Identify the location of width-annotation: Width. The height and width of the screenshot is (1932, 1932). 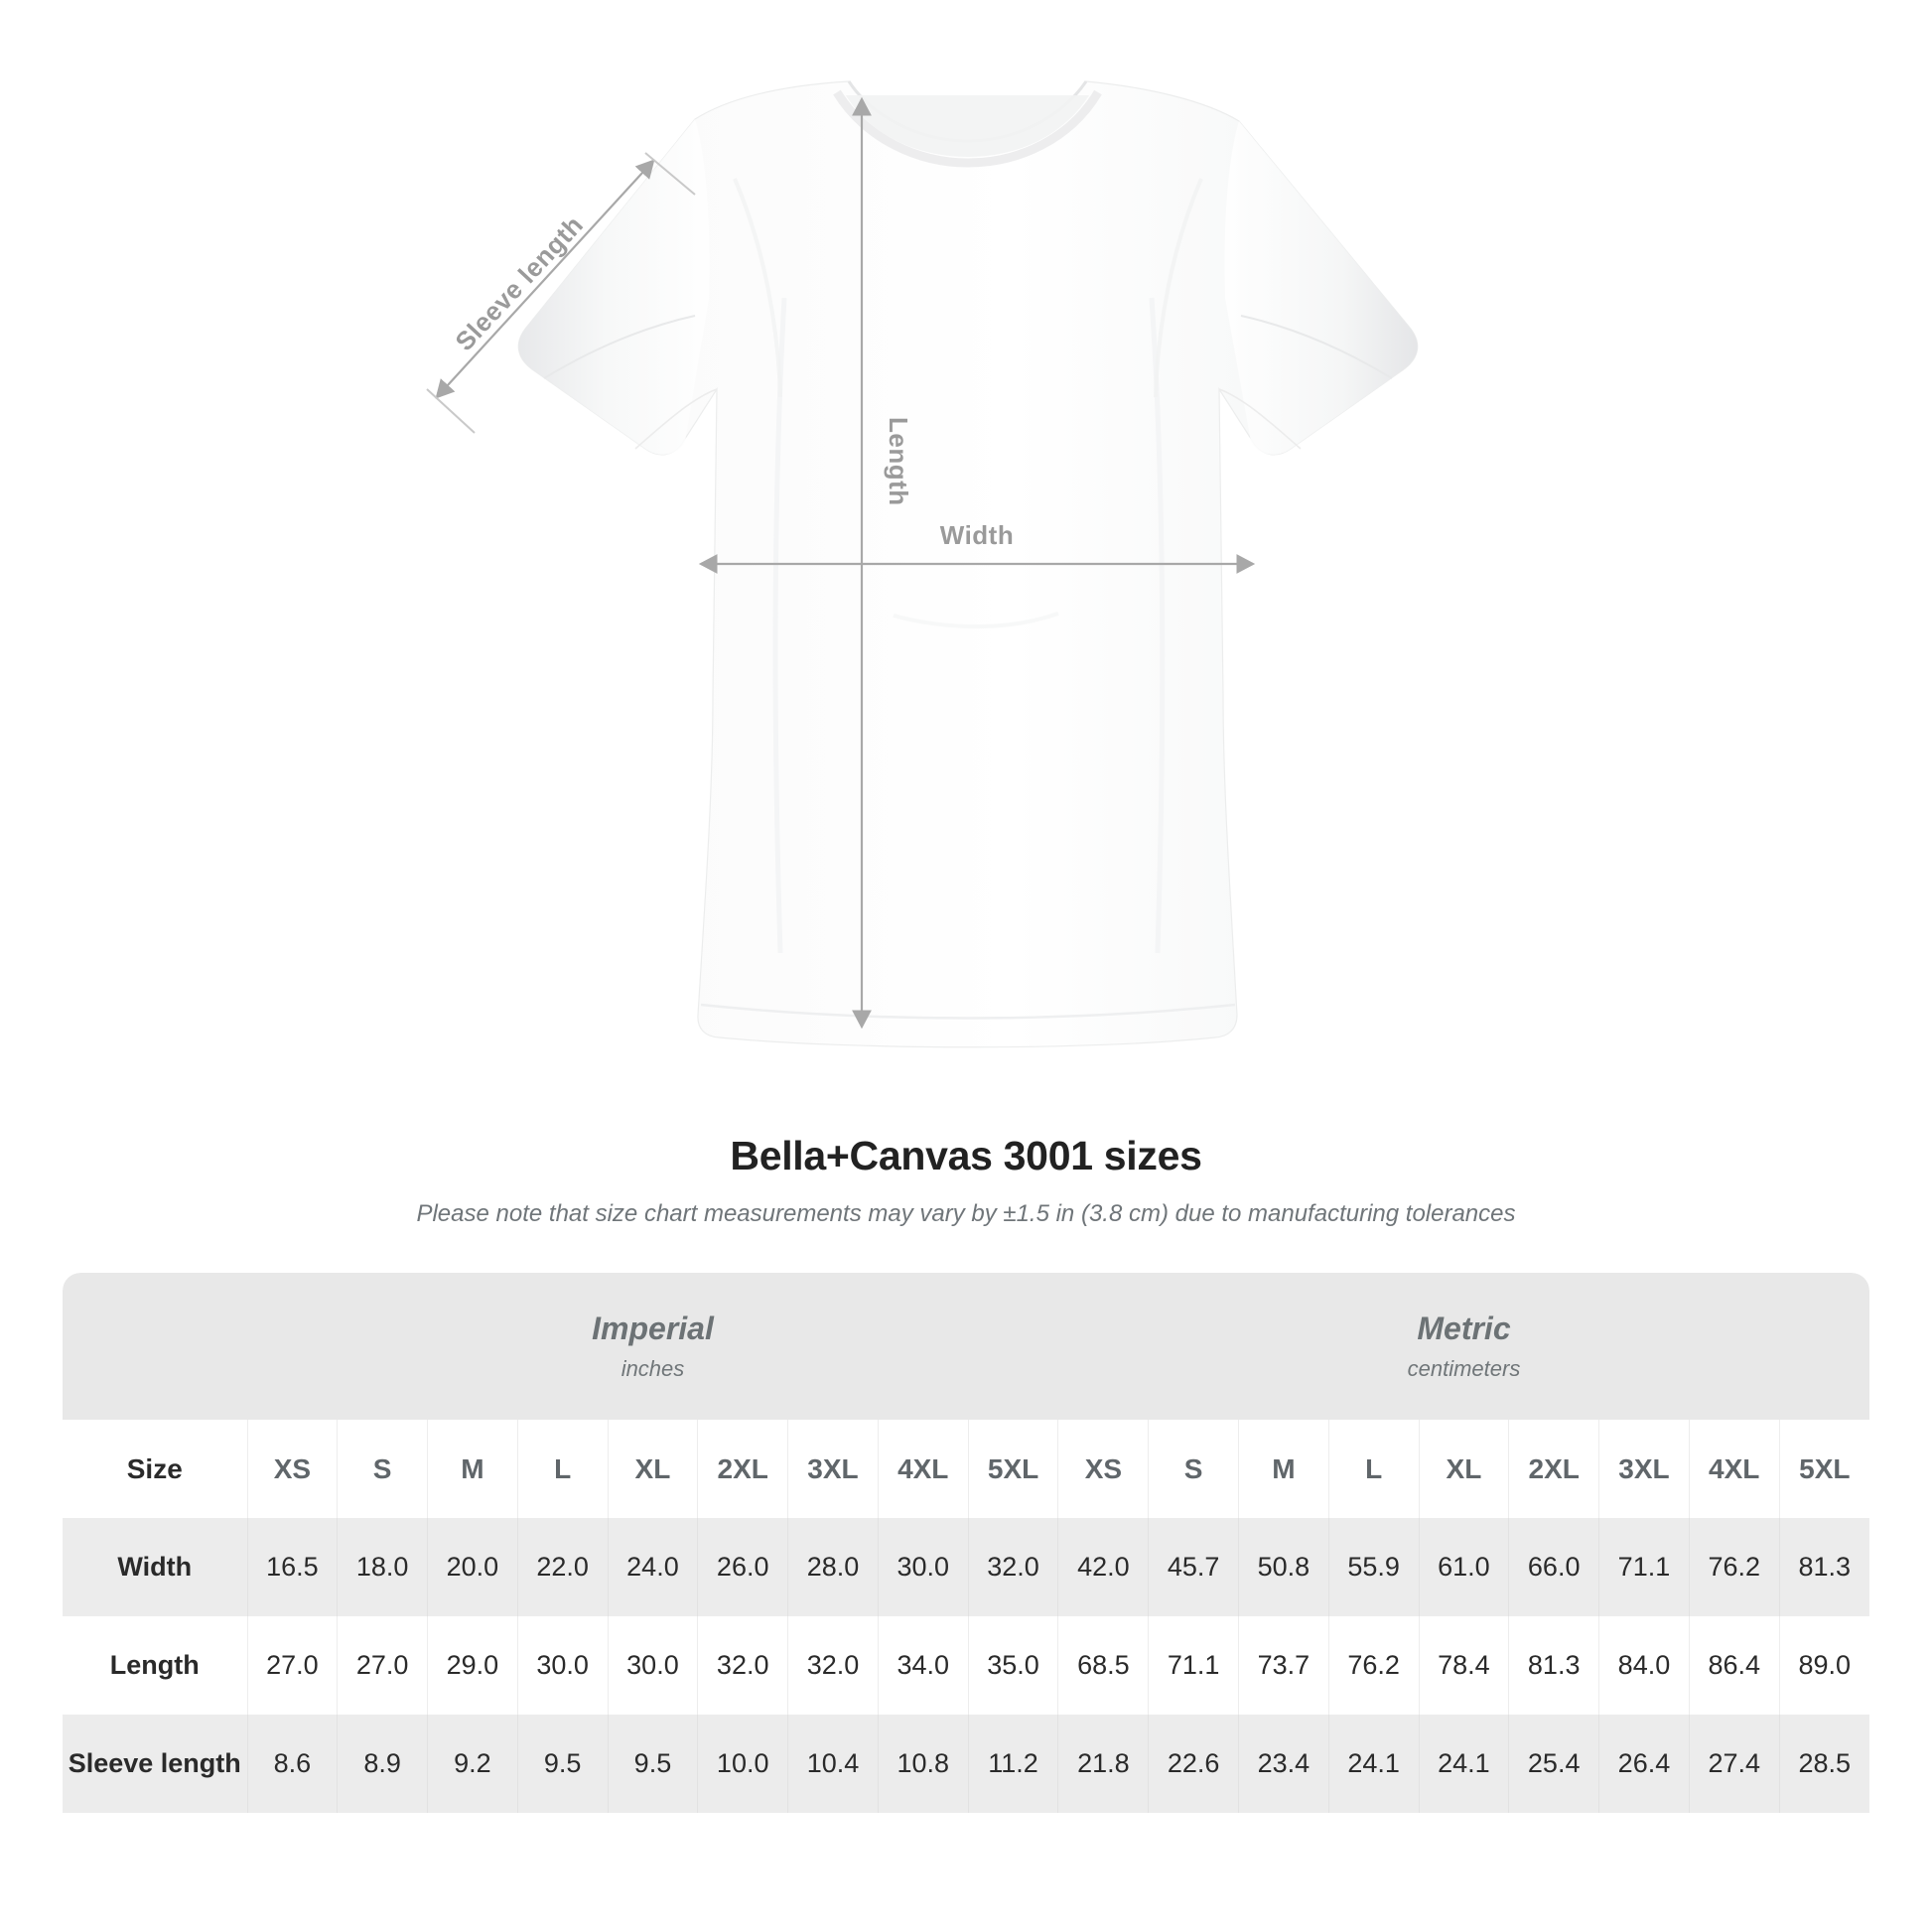
(977, 547).